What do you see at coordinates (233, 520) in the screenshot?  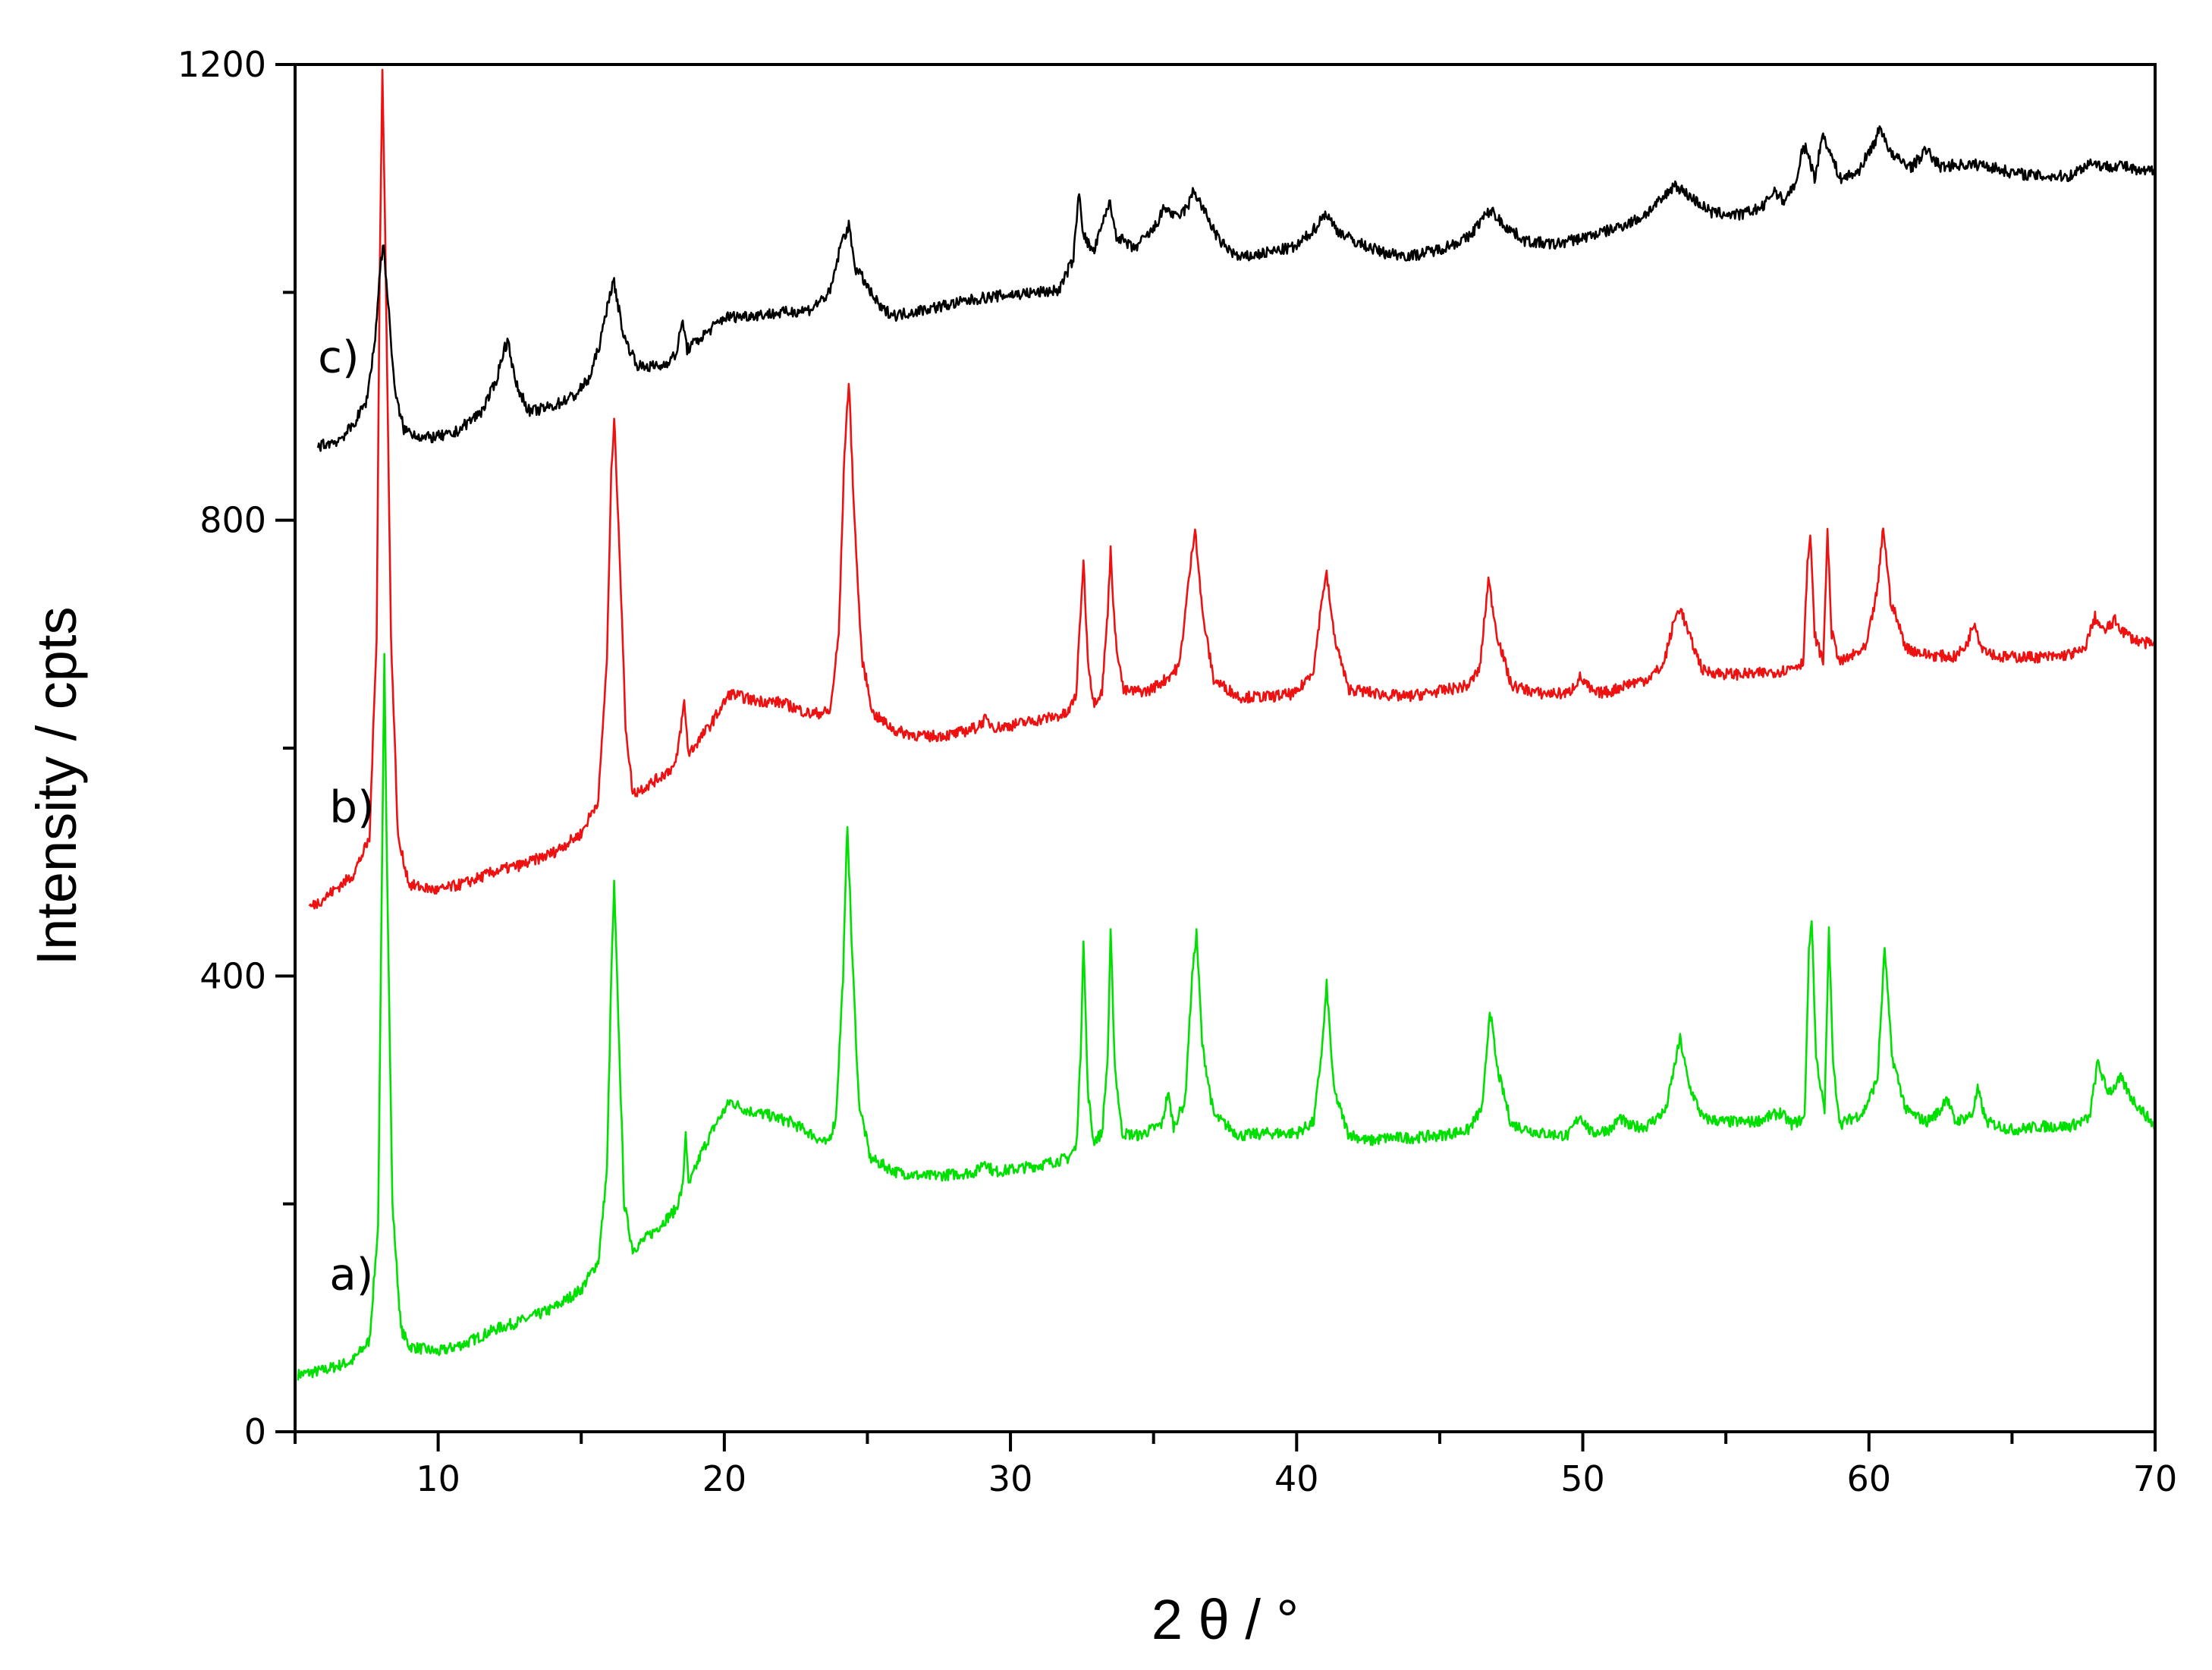 I see `y-tick-label: 800` at bounding box center [233, 520].